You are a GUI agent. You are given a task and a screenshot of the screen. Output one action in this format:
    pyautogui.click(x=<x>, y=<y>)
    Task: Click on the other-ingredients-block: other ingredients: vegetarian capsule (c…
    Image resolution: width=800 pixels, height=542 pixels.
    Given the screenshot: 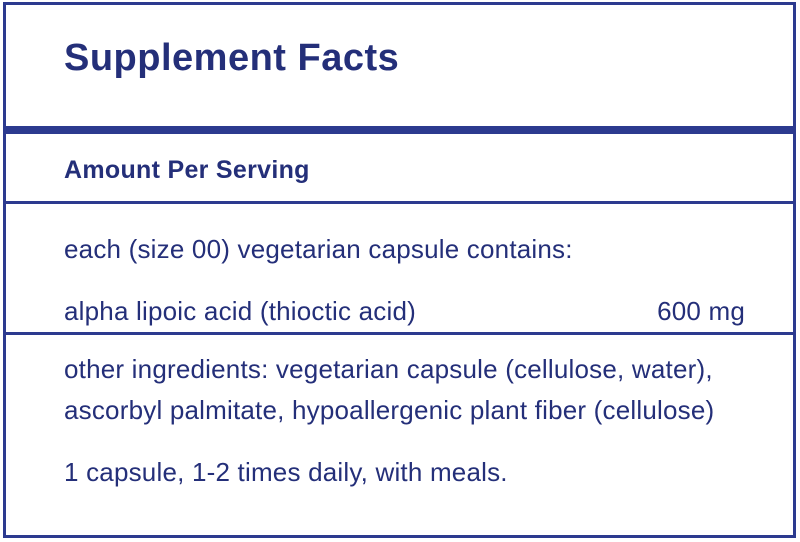 What is the action you would take?
    pyautogui.click(x=399, y=390)
    